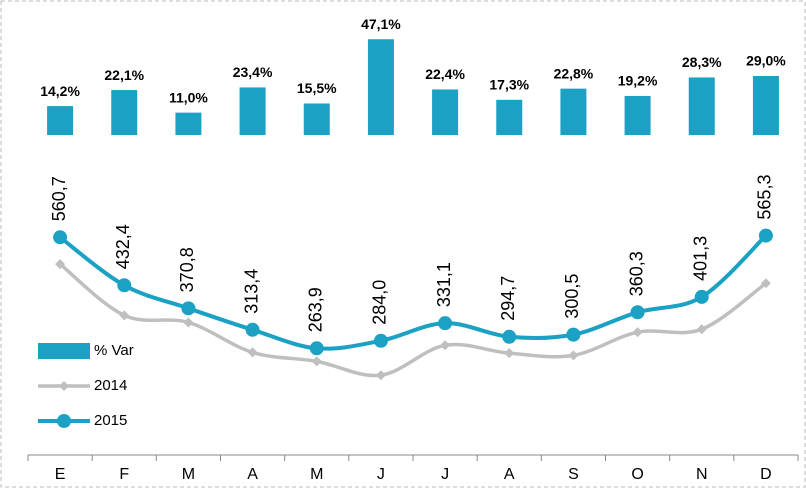 The height and width of the screenshot is (488, 806). I want to click on bar-label: 22,8%, so click(574, 73).